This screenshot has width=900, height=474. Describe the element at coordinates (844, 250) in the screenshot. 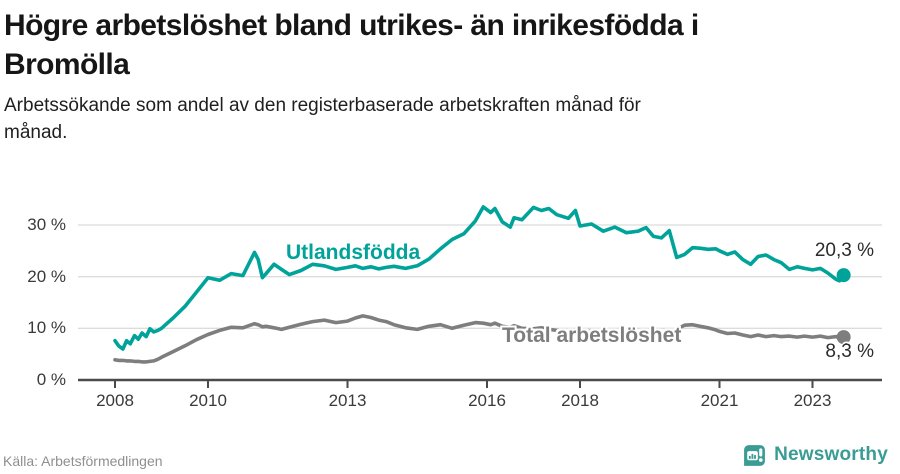

I see `end-value-label-utlandsfodda: 20,3 %` at that location.